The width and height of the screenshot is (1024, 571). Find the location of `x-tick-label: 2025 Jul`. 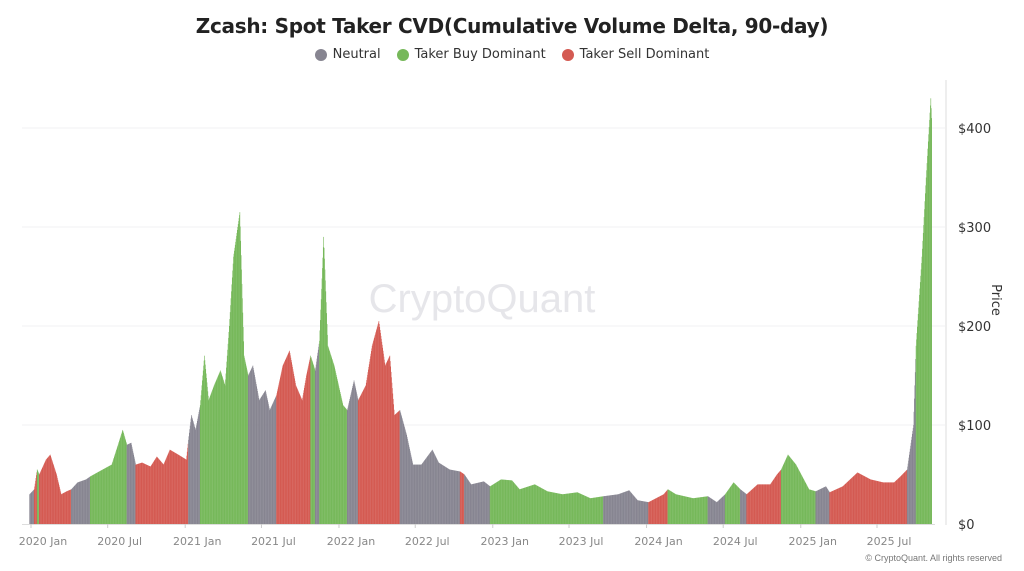

x-tick-label: 2025 Jul is located at coordinates (889, 541).